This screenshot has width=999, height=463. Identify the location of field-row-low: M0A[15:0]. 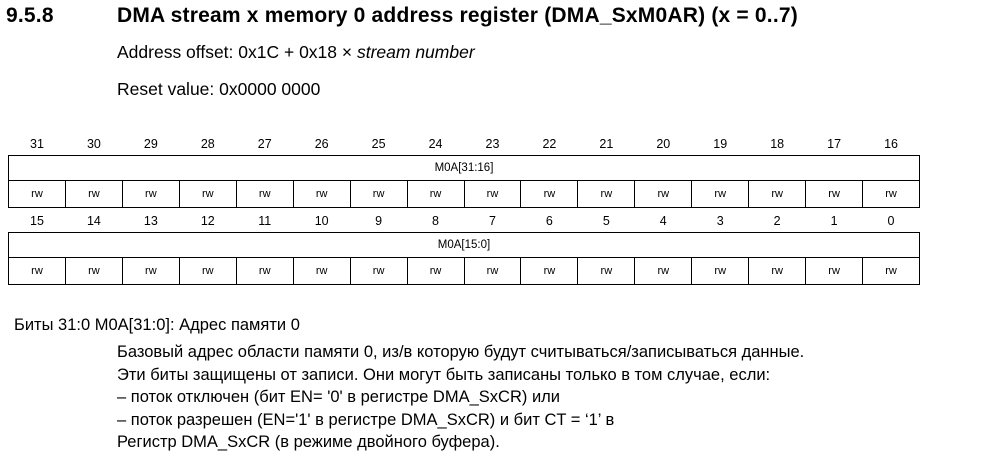
(464, 245).